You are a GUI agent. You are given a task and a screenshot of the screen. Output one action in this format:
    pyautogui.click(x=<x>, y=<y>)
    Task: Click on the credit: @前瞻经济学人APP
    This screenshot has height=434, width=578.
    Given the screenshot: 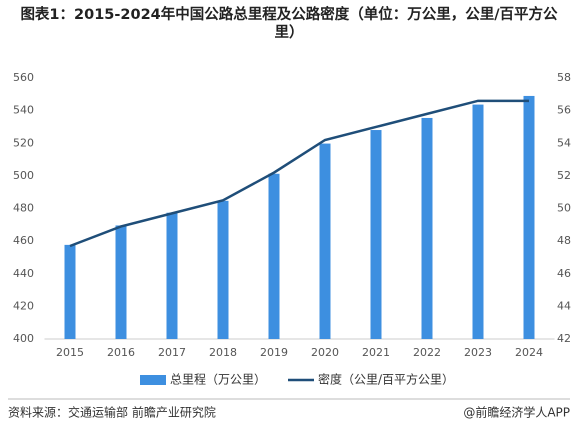 What is the action you would take?
    pyautogui.click(x=516, y=412)
    